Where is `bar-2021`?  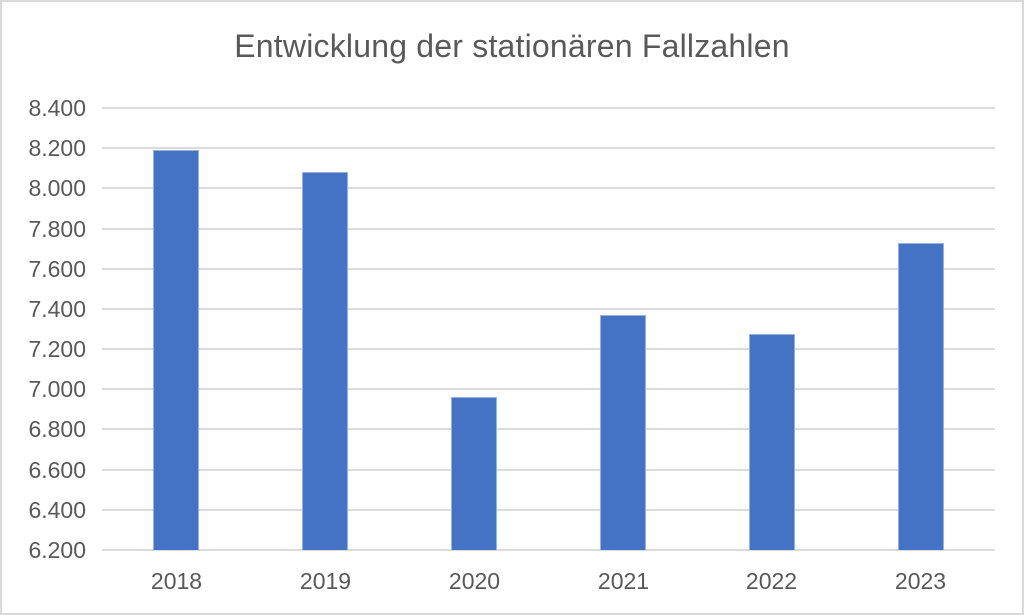 bar-2021 is located at coordinates (623, 432).